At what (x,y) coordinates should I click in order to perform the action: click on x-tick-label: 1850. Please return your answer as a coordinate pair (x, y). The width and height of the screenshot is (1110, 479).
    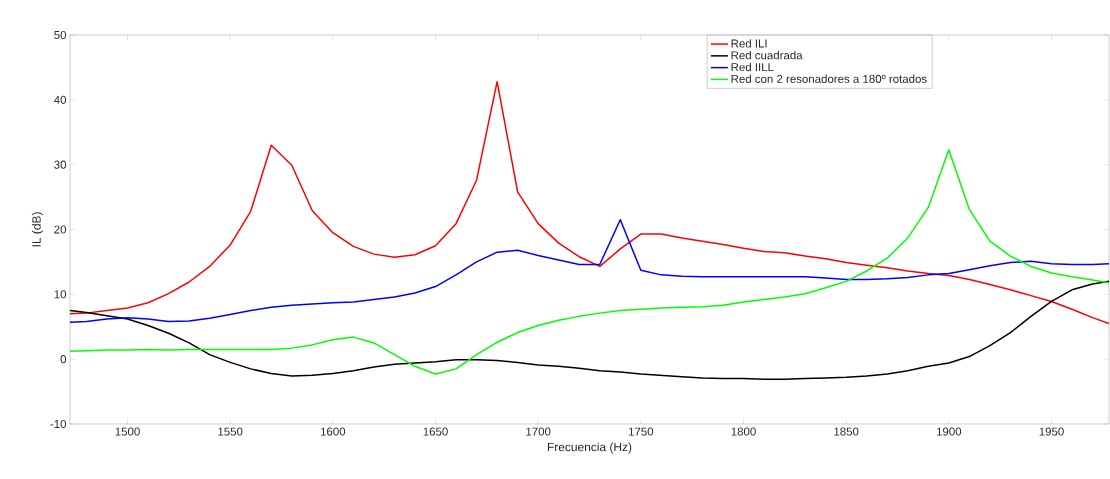
    Looking at the image, I should click on (846, 431).